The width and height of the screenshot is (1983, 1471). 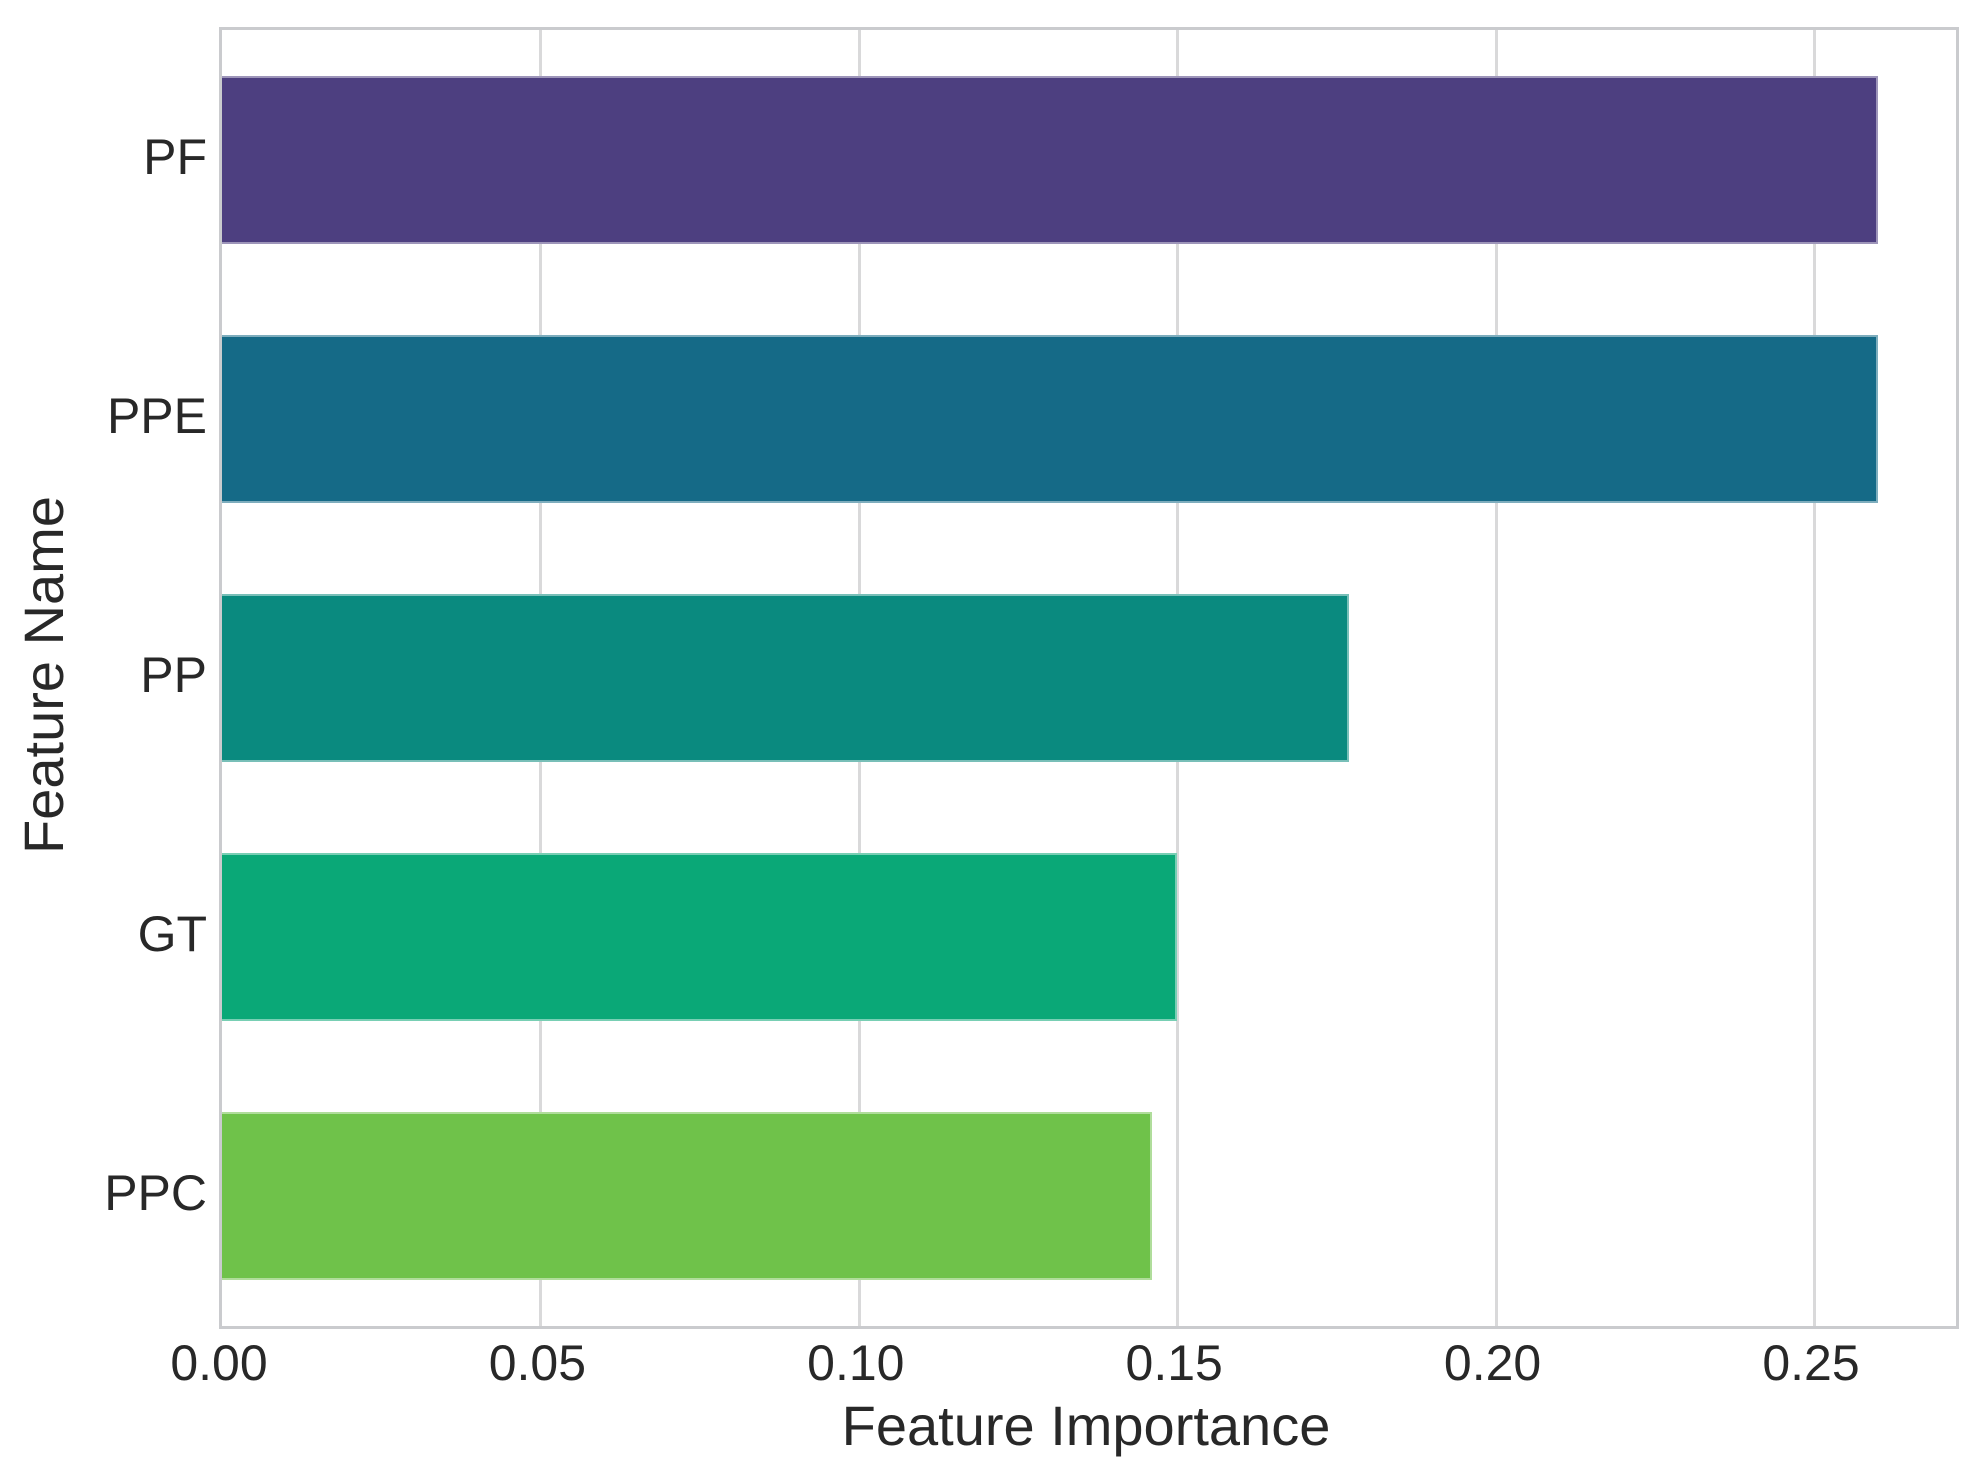 What do you see at coordinates (175, 156) in the screenshot?
I see `y-tick-label-pf: PF` at bounding box center [175, 156].